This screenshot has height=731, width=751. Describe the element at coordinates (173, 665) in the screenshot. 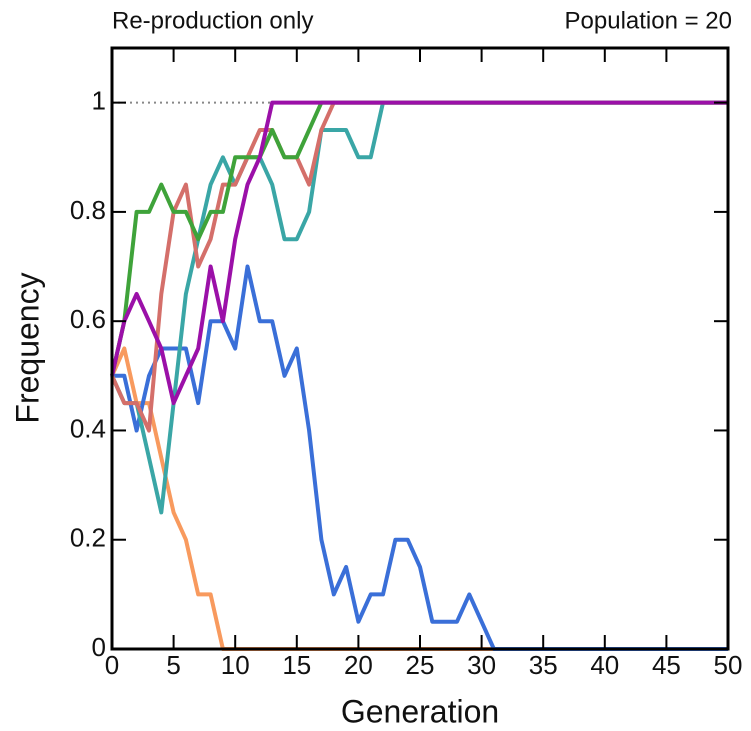

I see `x-tick-label: 5` at that location.